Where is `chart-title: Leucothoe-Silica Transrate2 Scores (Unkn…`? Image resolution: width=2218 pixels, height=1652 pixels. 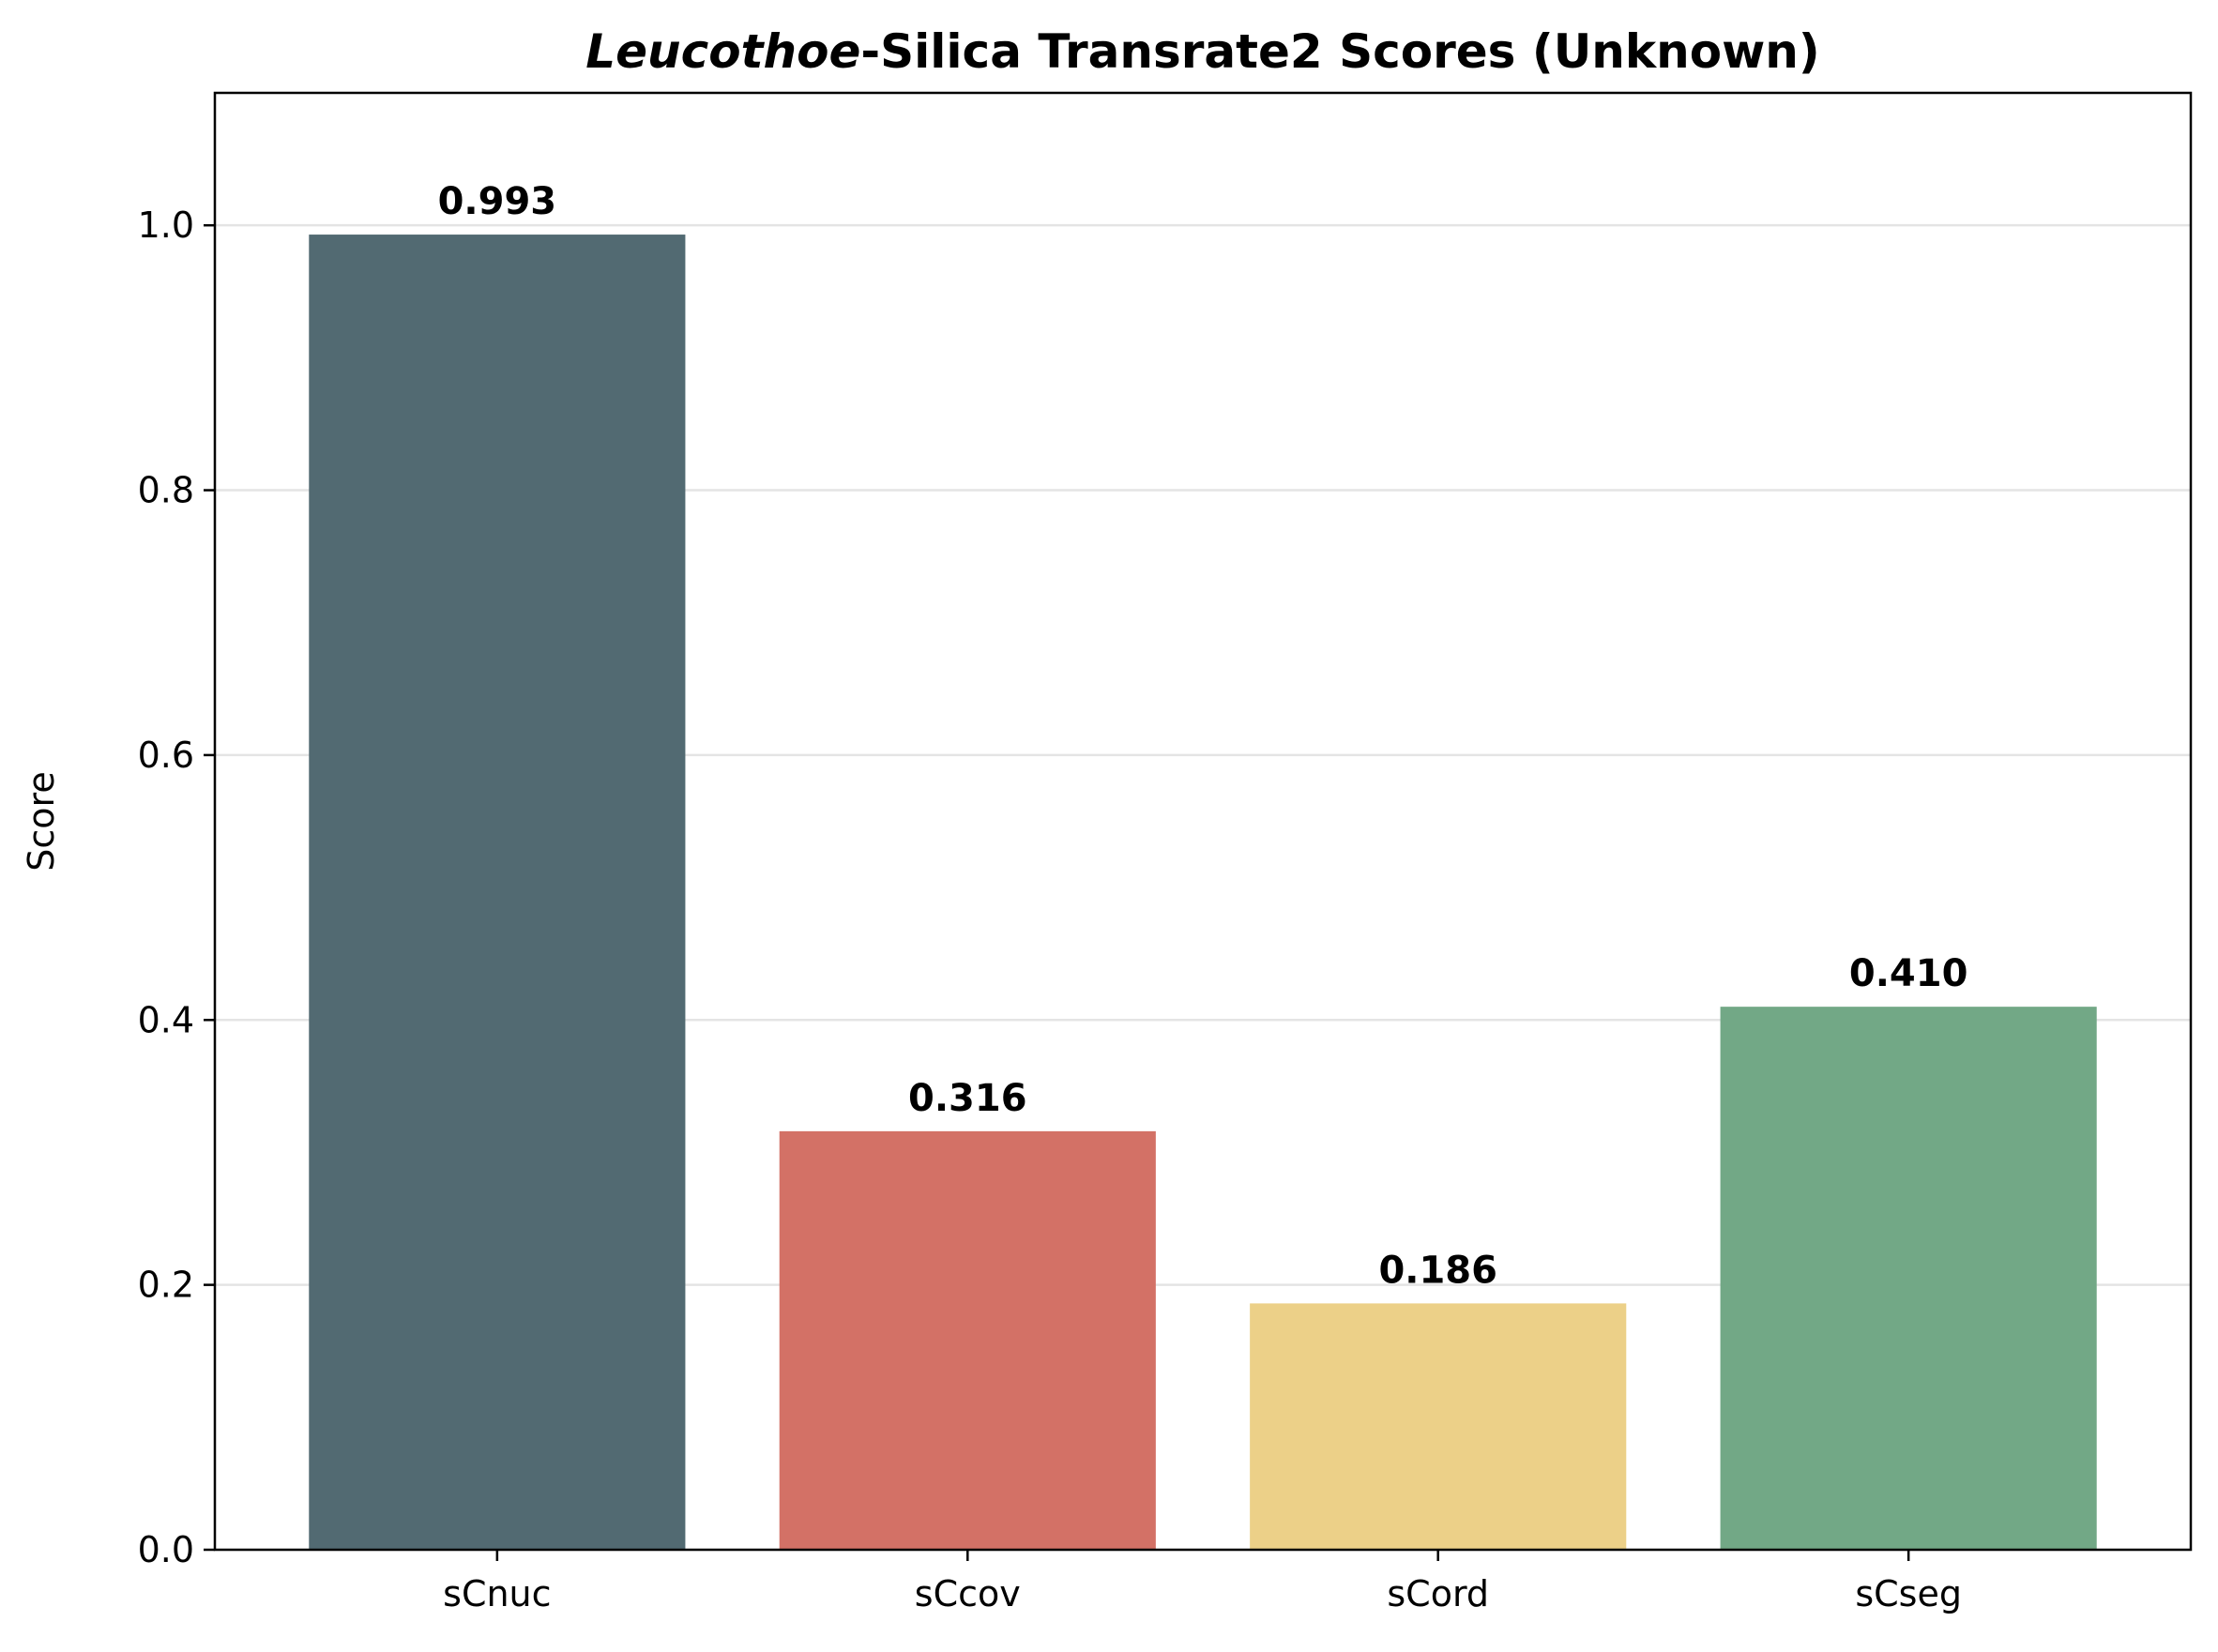 chart-title: Leucothoe-Silica Transrate2 Scores (Unkn… is located at coordinates (1202, 51).